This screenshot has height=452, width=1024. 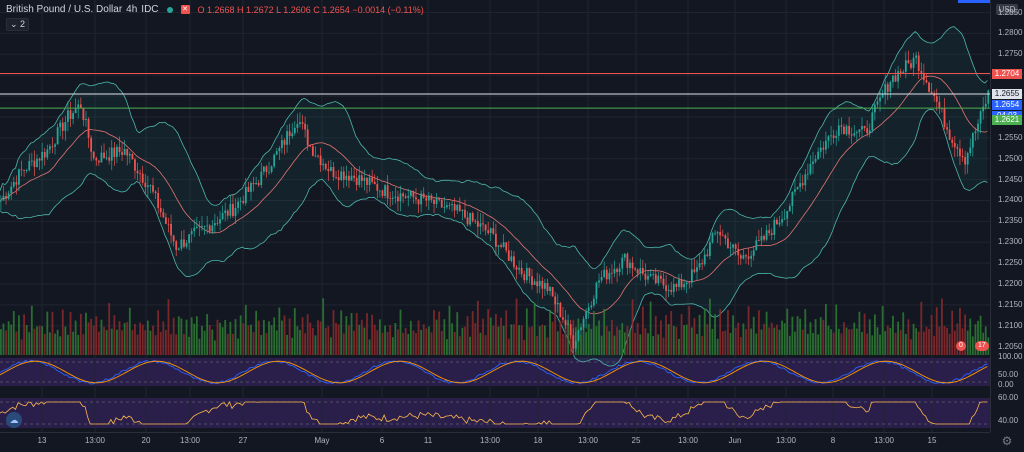 What do you see at coordinates (1007, 120) in the screenshot?
I see `green-line-price-tag: 1.2621` at bounding box center [1007, 120].